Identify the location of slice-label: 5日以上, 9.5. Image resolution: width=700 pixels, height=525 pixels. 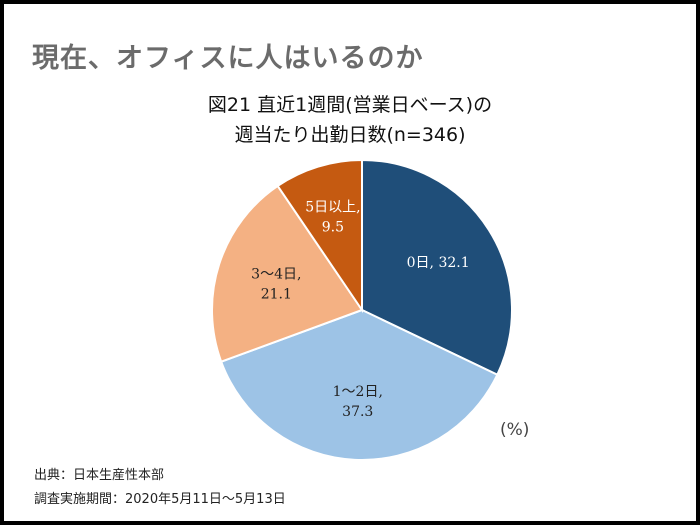
(332, 217).